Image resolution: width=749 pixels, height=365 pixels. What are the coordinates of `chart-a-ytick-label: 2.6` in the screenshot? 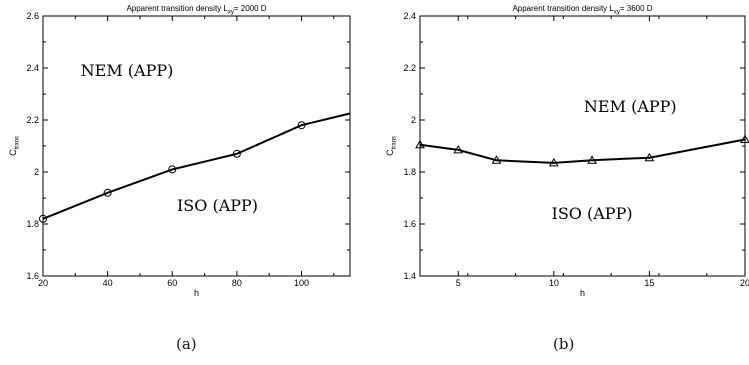 It's located at (32, 16).